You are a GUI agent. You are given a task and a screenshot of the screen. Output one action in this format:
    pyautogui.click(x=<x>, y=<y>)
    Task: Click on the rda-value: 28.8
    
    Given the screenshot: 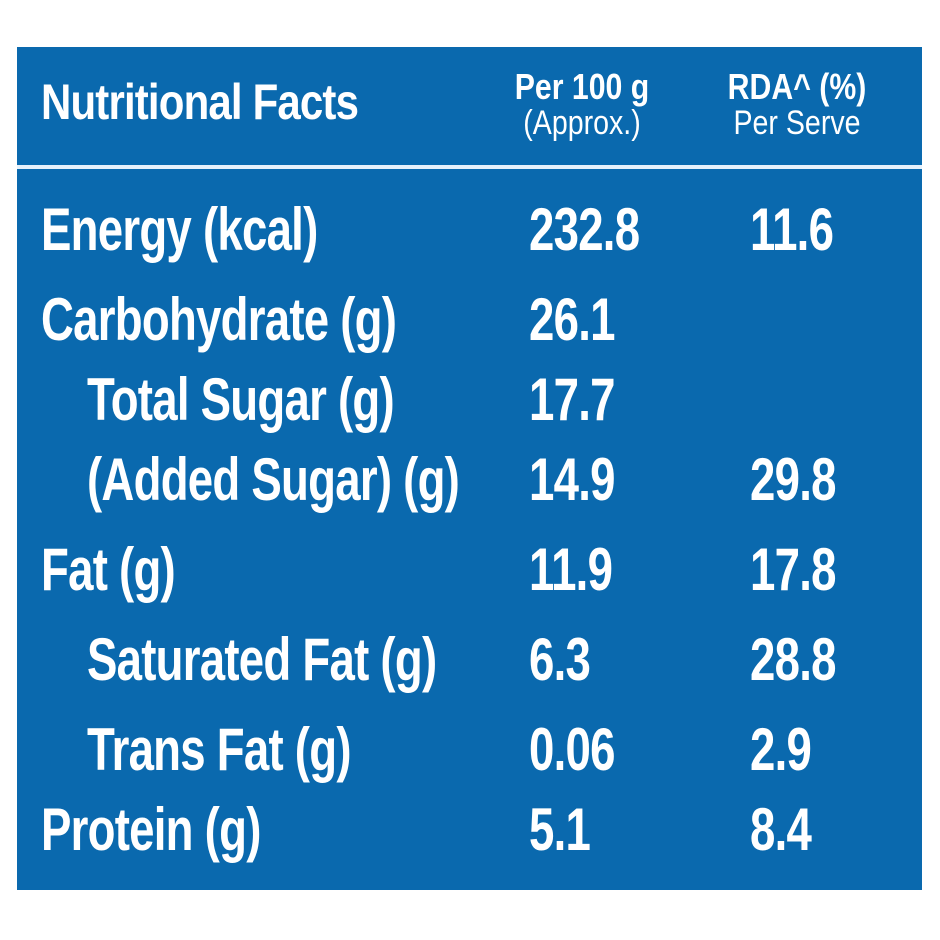 What is the action you would take?
    pyautogui.click(x=793, y=659)
    